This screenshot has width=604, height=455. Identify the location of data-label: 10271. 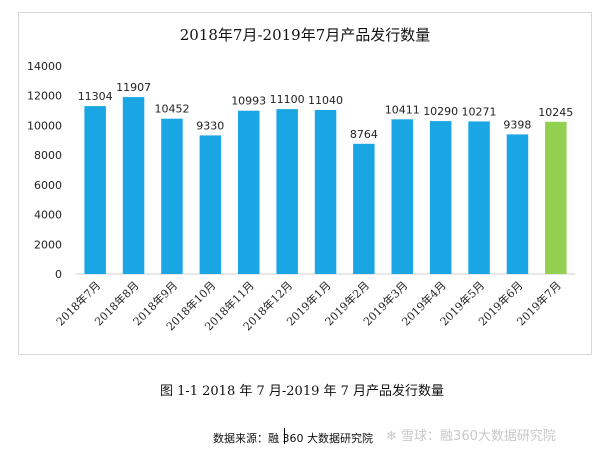
(479, 111).